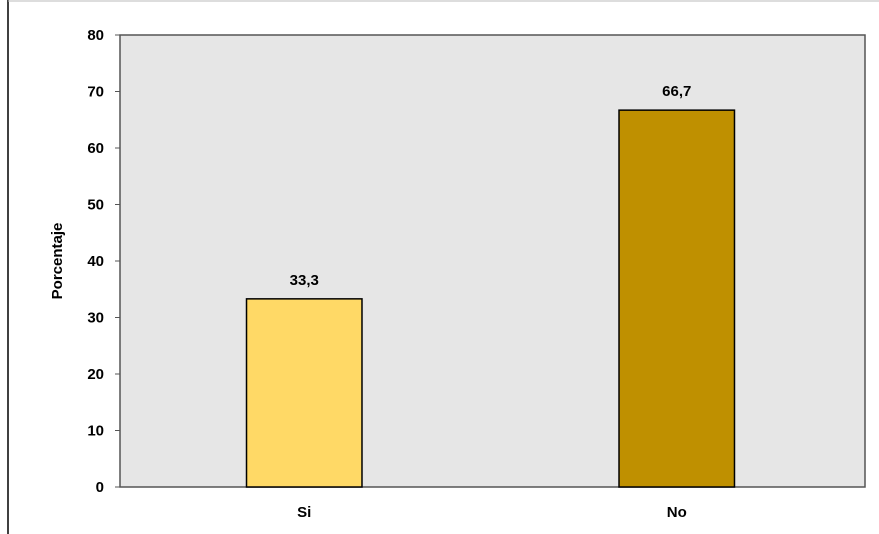 Image resolution: width=879 pixels, height=534 pixels. I want to click on bar-si, so click(304, 393).